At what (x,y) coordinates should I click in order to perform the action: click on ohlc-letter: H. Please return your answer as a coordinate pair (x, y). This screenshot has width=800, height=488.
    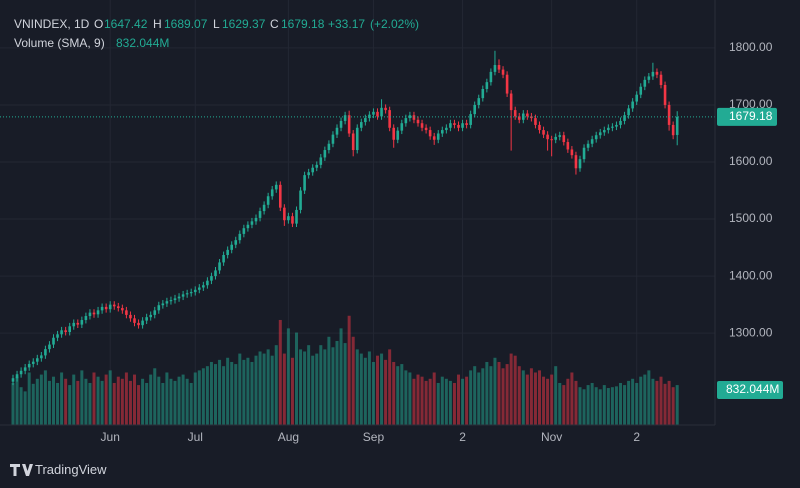
    Looking at the image, I should click on (157, 24).